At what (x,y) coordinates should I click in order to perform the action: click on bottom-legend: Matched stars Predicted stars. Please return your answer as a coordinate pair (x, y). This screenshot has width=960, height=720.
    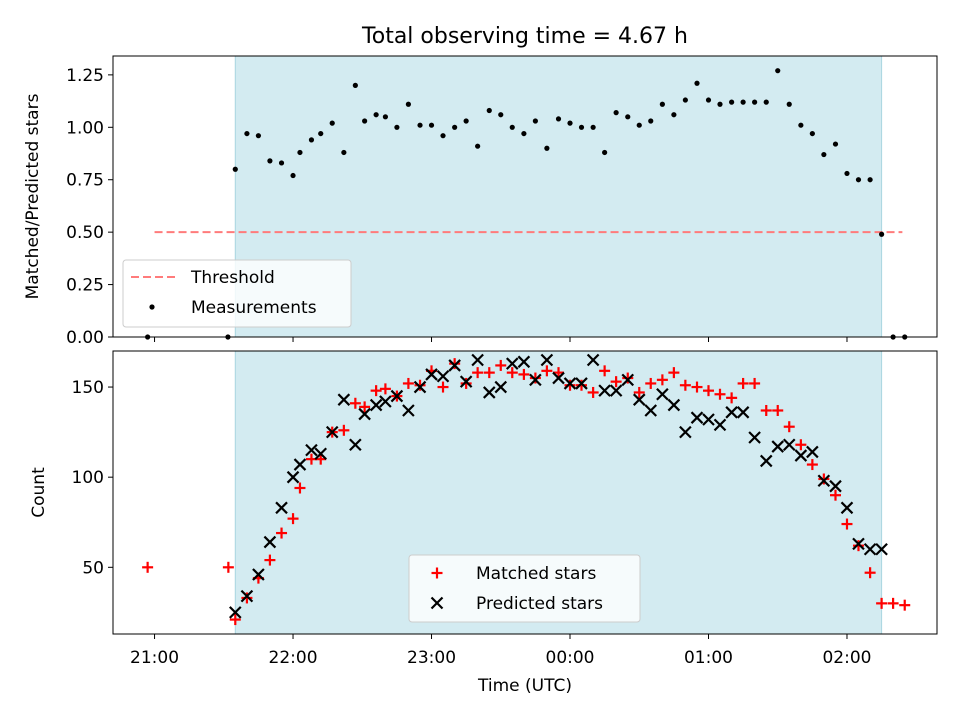
    Looking at the image, I should click on (524, 588).